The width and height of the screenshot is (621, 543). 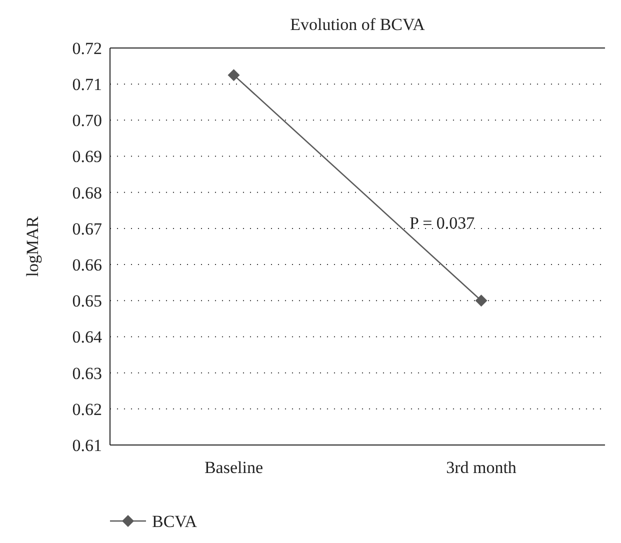 What do you see at coordinates (32, 246) in the screenshot?
I see `y-axis-title: logMAR` at bounding box center [32, 246].